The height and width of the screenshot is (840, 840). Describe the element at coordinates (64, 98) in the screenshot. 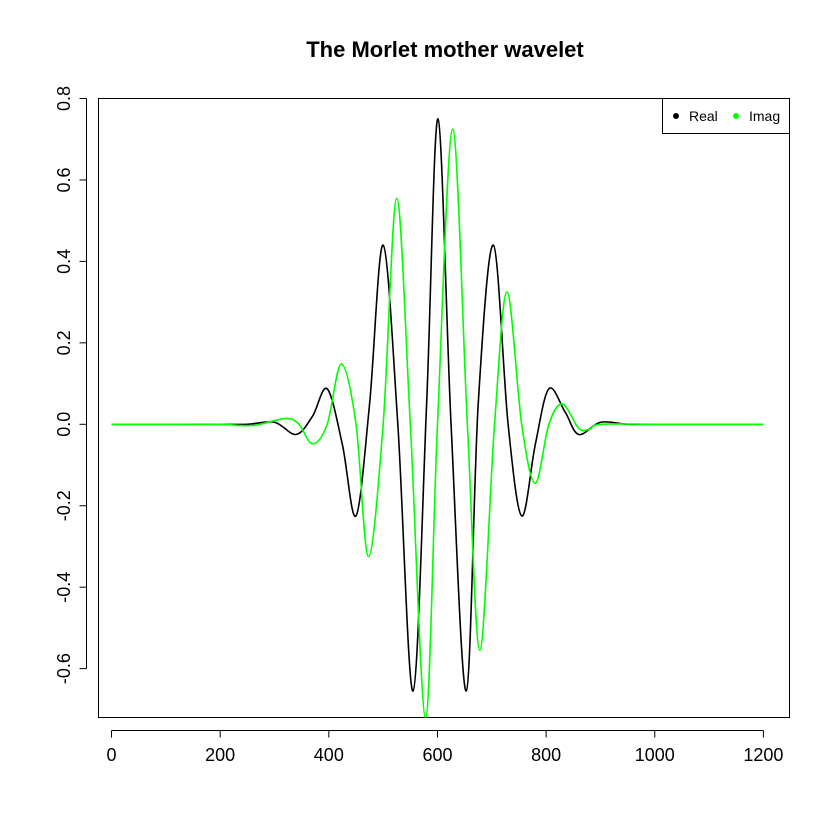

I see `y-tick-label: 0.8` at that location.